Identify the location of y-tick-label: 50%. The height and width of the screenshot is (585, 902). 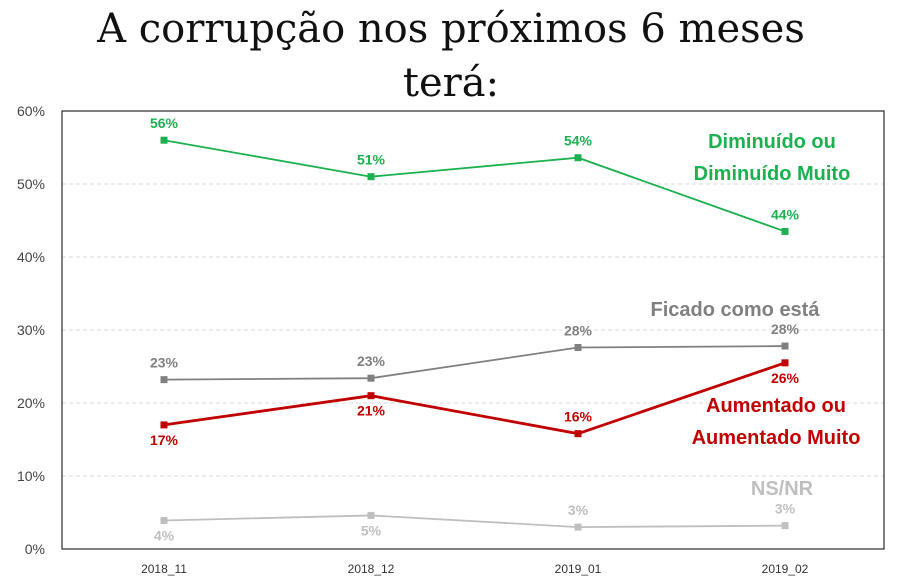
(31, 184).